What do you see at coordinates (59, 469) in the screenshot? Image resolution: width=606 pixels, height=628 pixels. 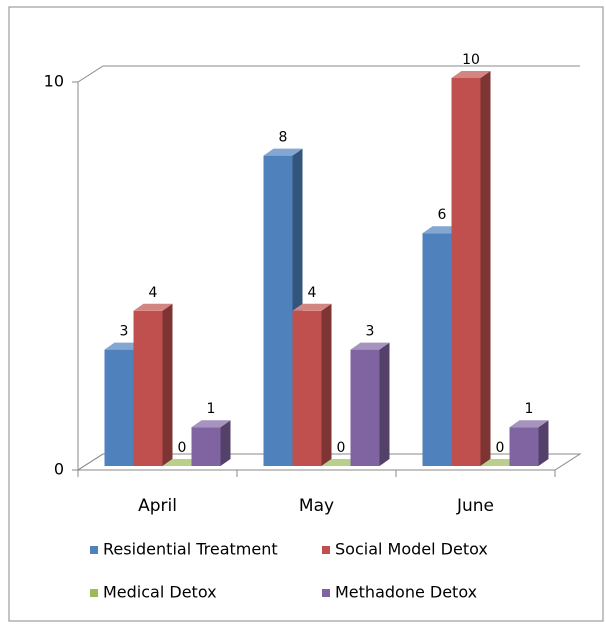 I see `y-tick-label: 0` at bounding box center [59, 469].